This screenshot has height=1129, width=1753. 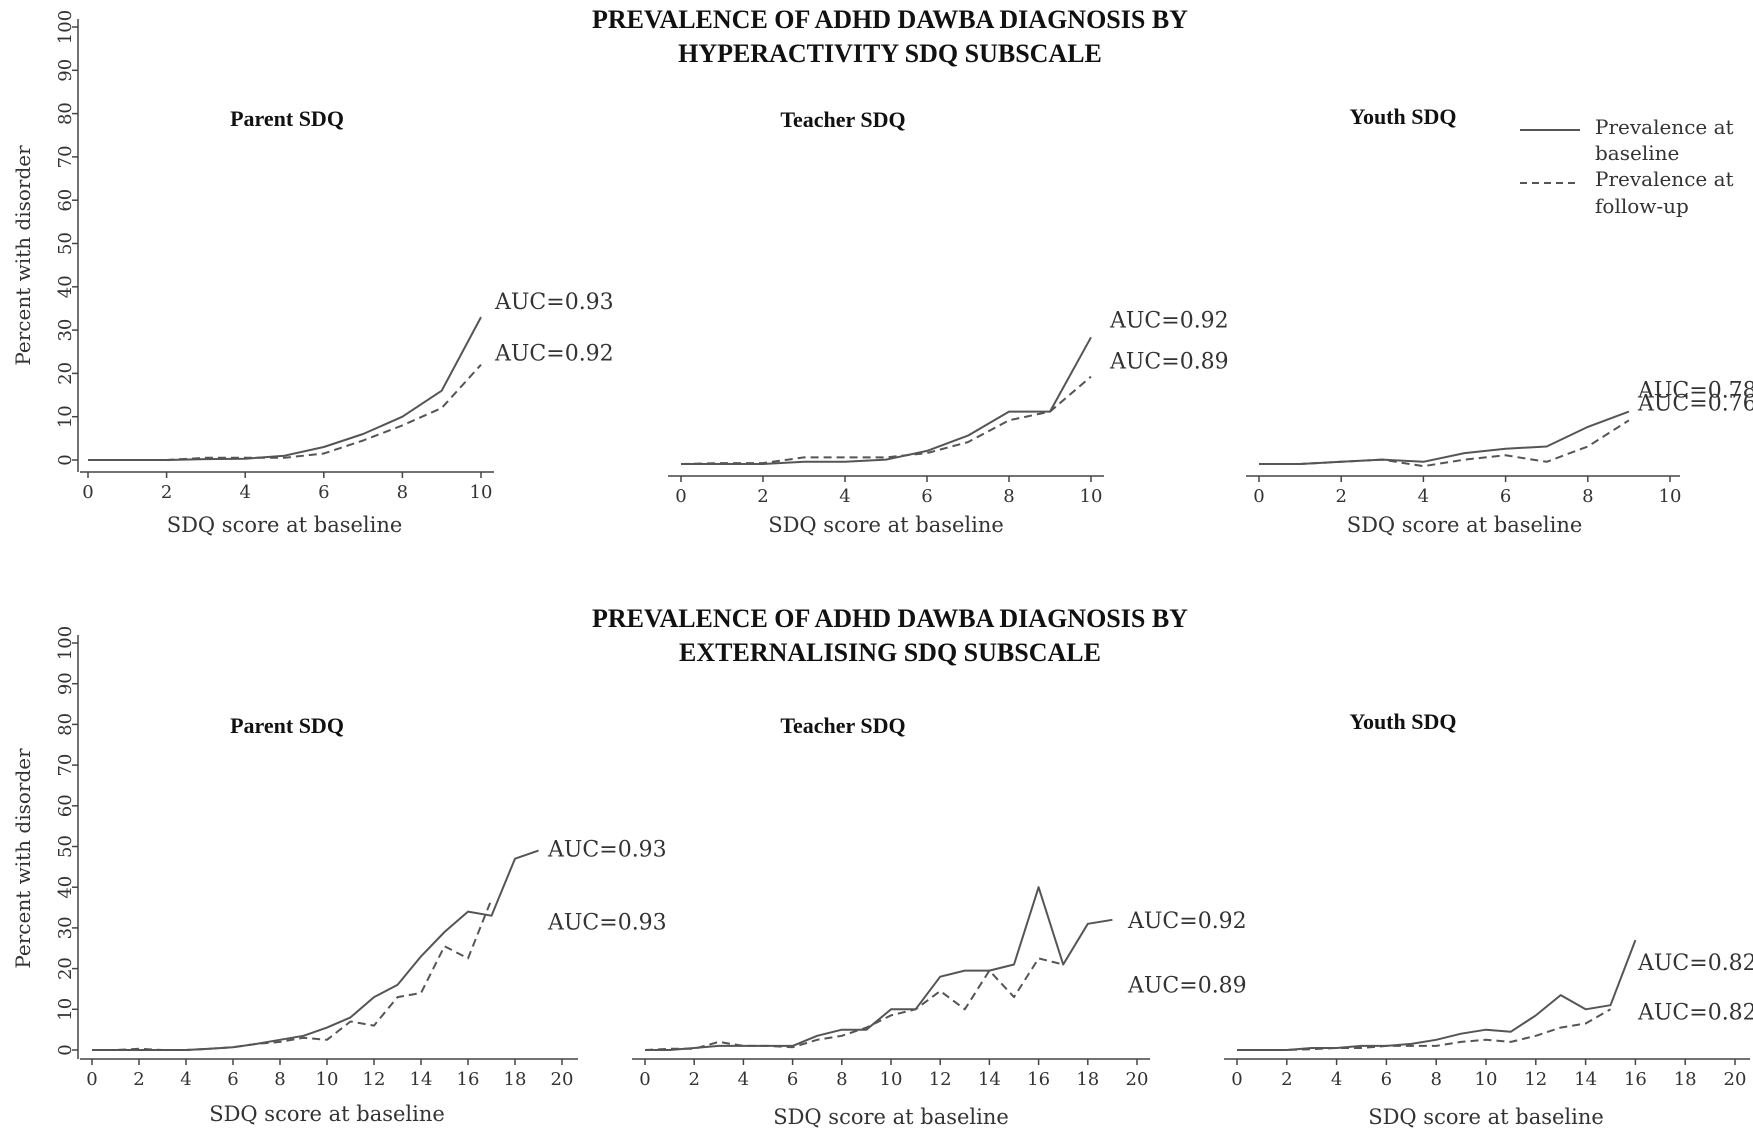 What do you see at coordinates (1169, 362) in the screenshot?
I see `auc-label: AUC=0.89` at bounding box center [1169, 362].